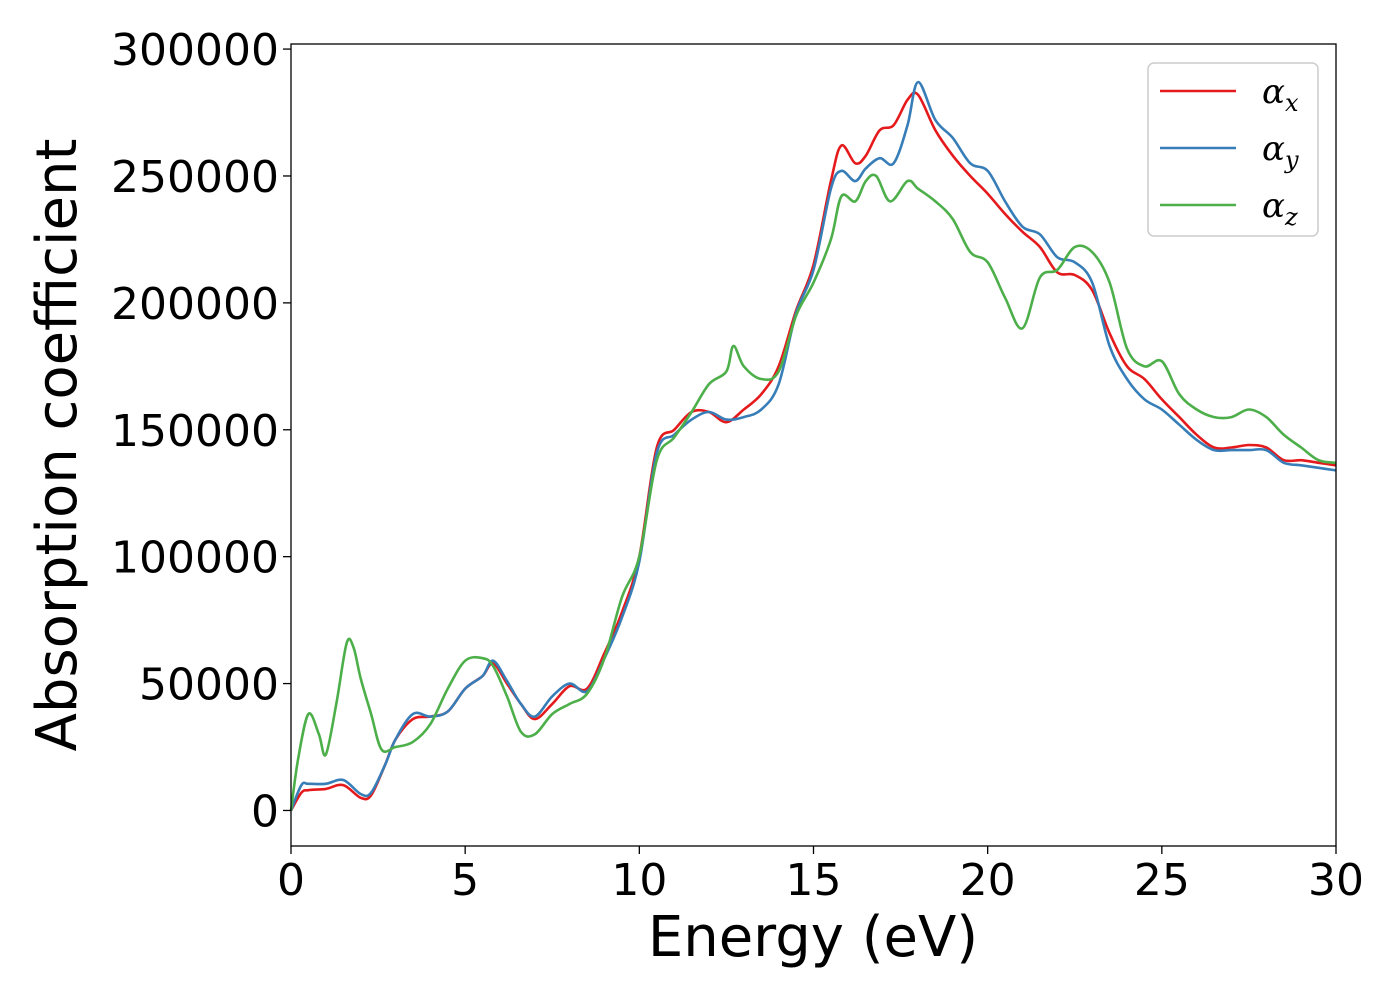 Image resolution: width=1400 pixels, height=1000 pixels. I want to click on legend-box, so click(1233, 149).